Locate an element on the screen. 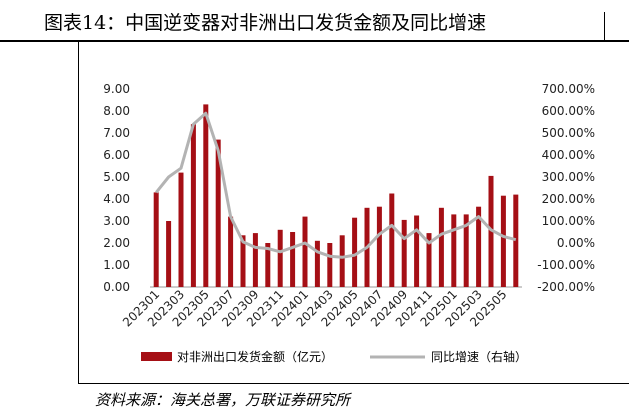 This screenshot has height=420, width=629. left-tick-label: 0.00 is located at coordinates (116, 287).